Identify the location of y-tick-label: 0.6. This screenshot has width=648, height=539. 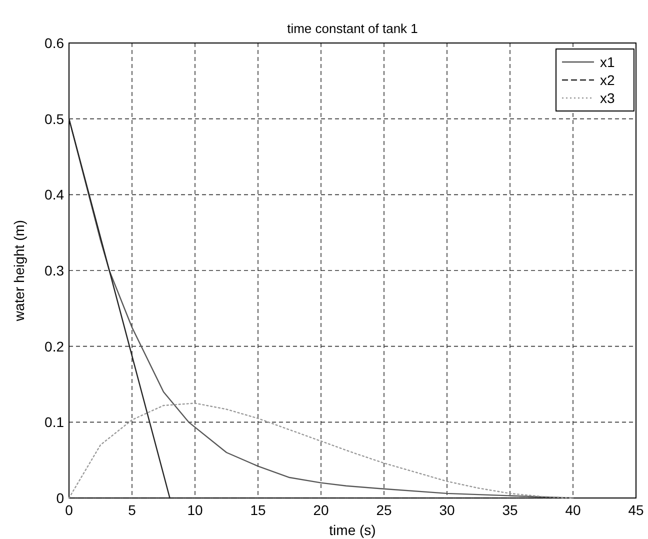
(54, 43).